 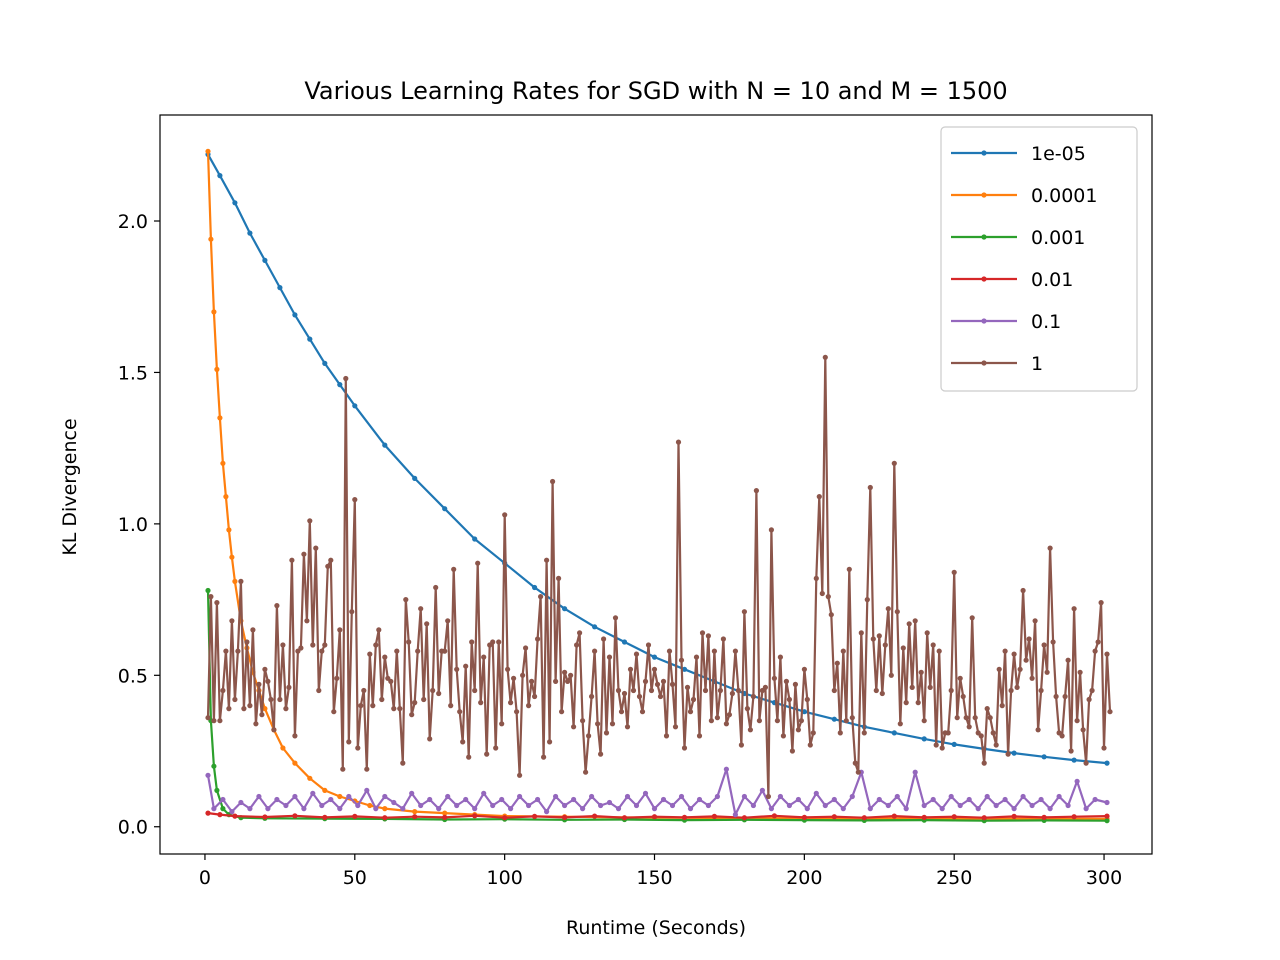 I want to click on legend-item-0-1: 0.1, so click(x=1006, y=322).